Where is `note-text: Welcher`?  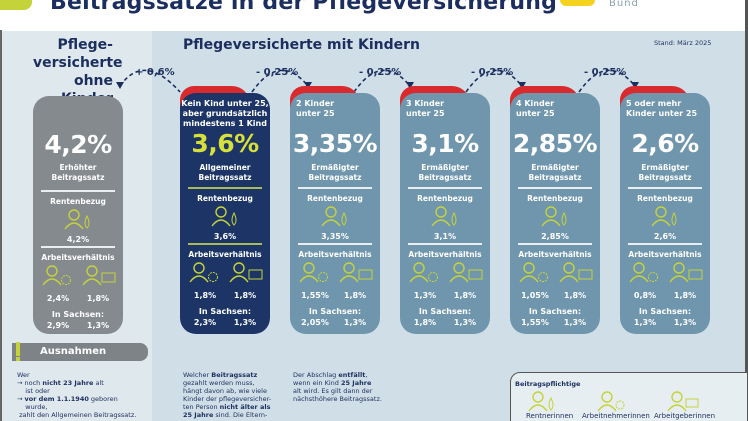 note-text: Welcher is located at coordinates (197, 375).